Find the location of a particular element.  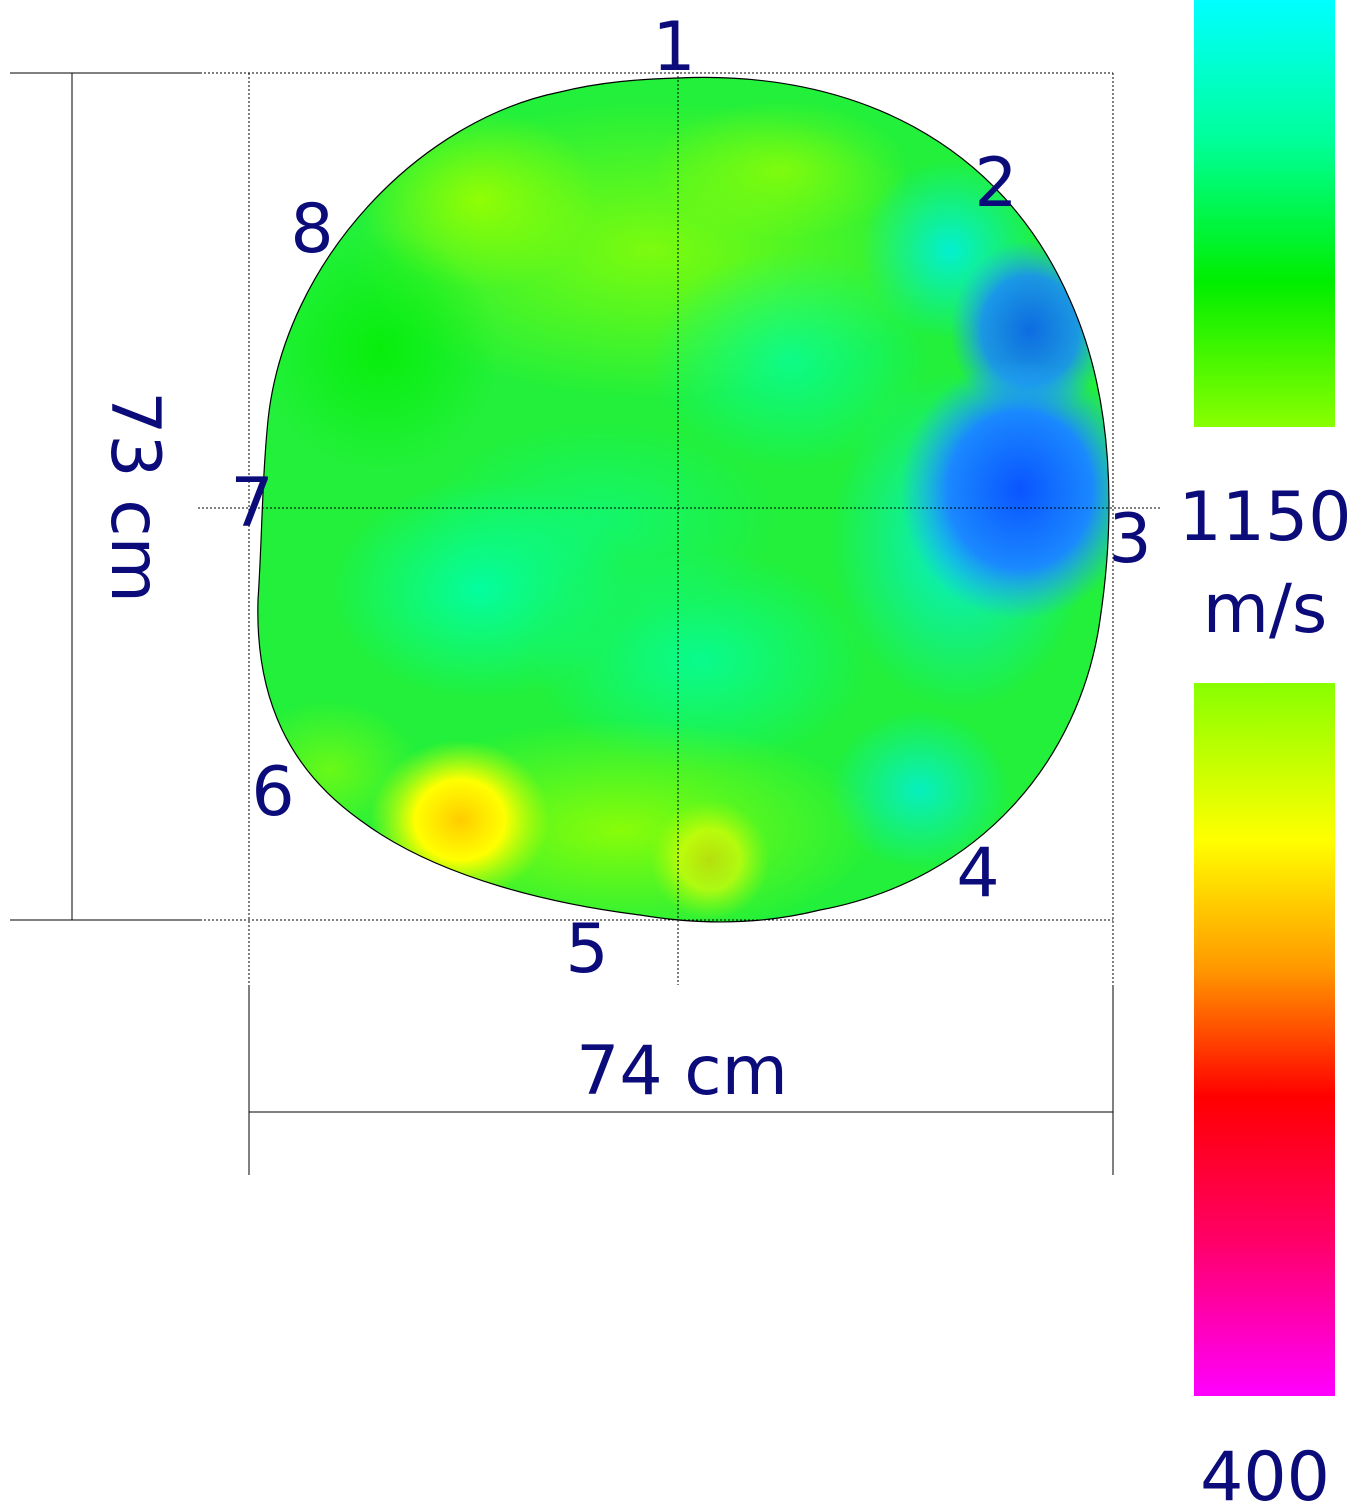

sensor-label-4: 4 is located at coordinates (977, 873).